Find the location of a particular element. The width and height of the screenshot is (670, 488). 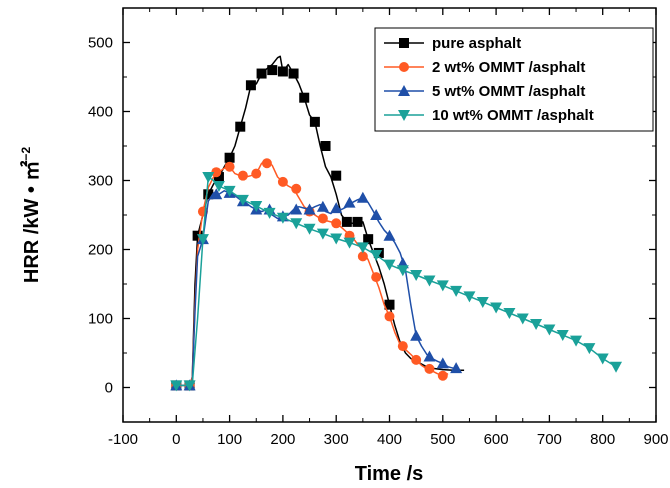

x-tick-label: 500 is located at coordinates (442, 439).